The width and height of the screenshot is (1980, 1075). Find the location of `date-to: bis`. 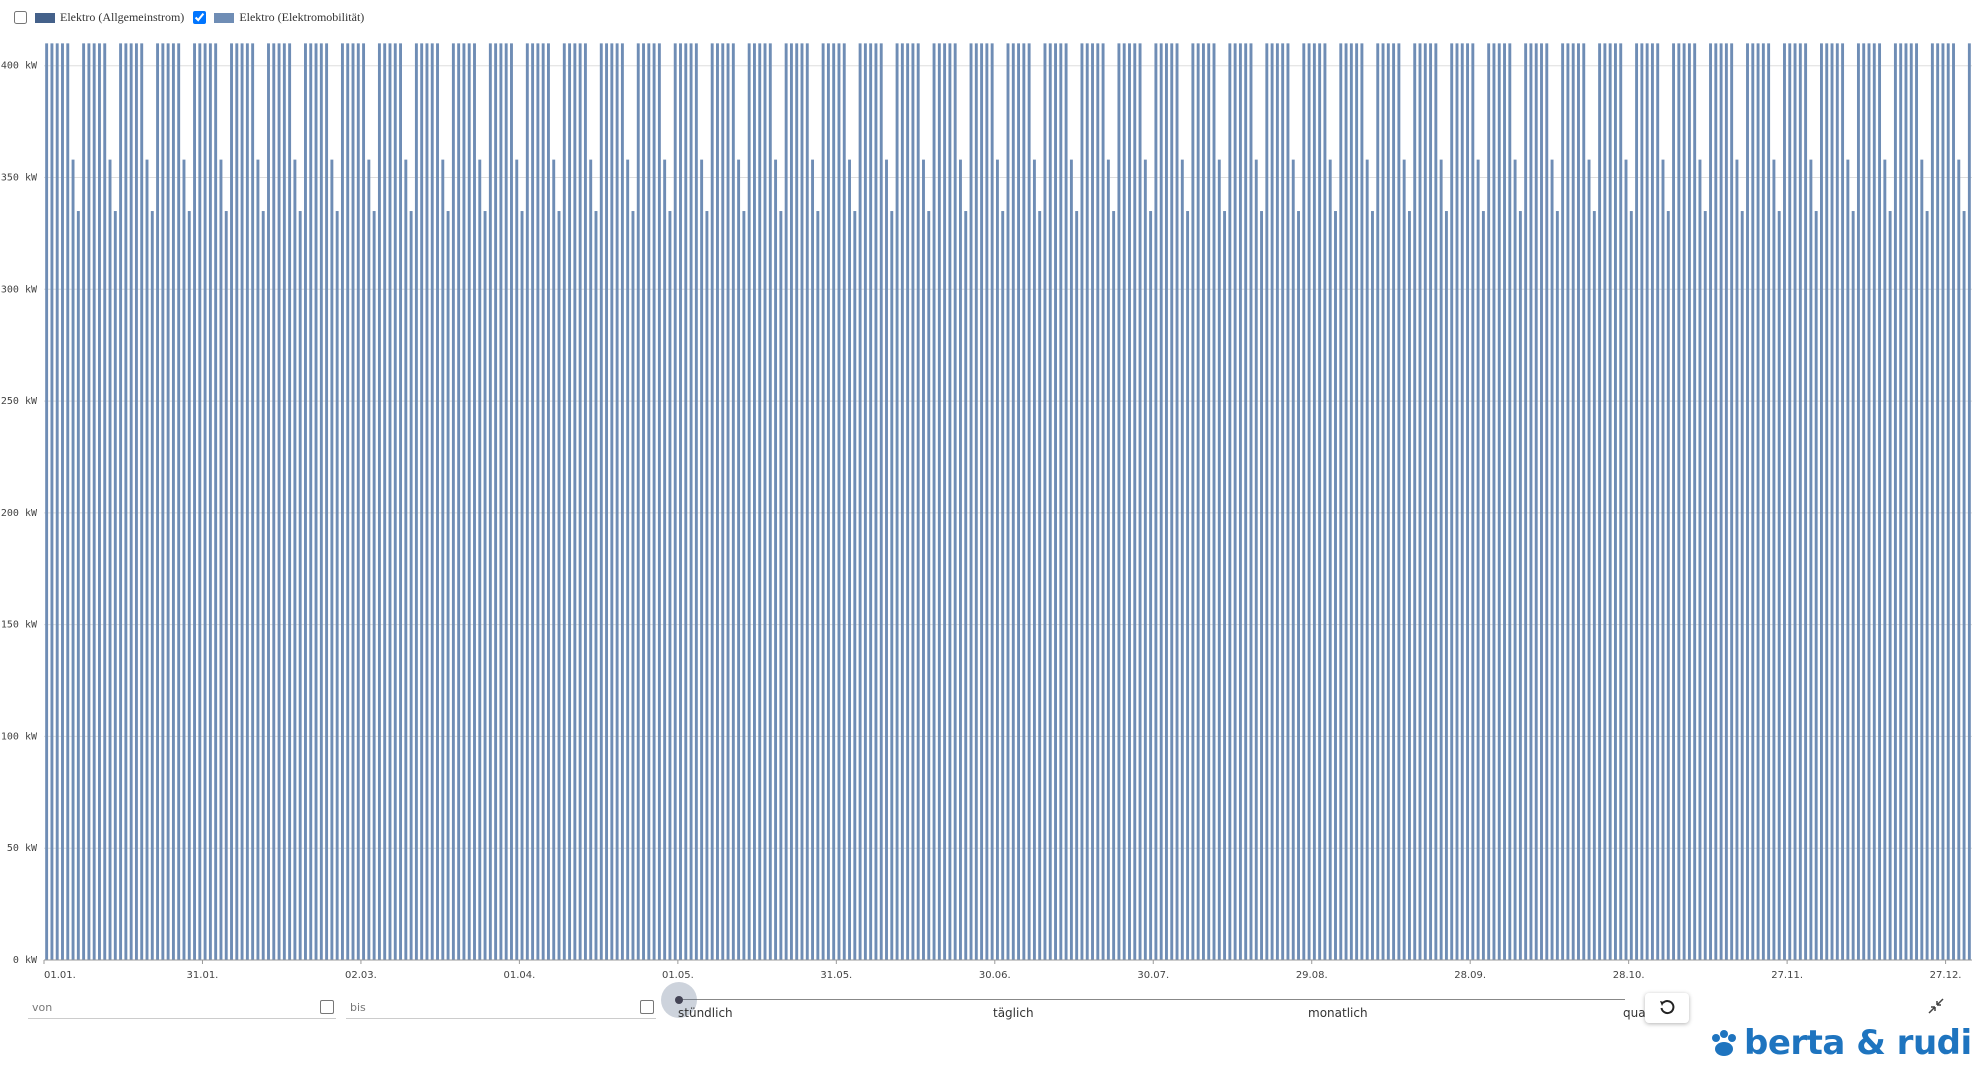

date-to: bis is located at coordinates (501, 1008).